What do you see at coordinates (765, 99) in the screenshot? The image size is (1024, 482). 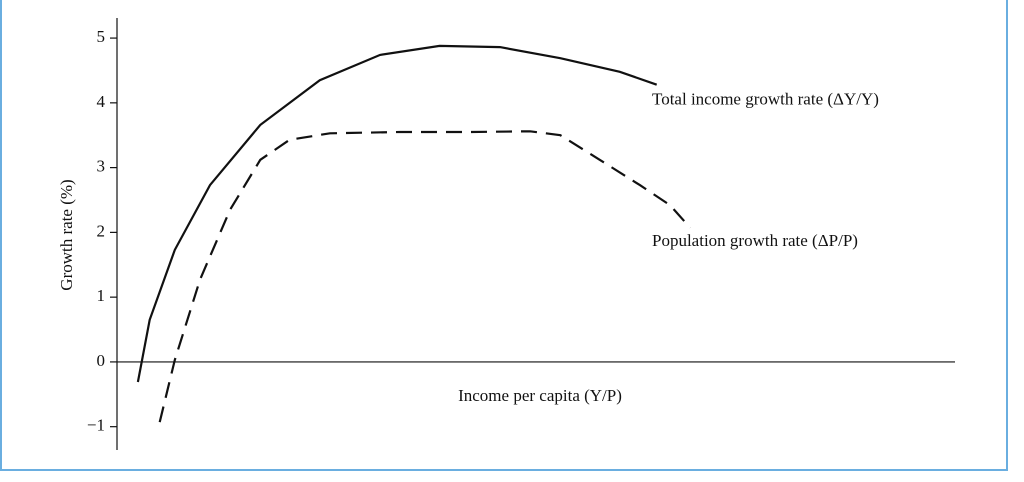 I see `series-label: Total income growth rate (ΔY/Y)` at bounding box center [765, 99].